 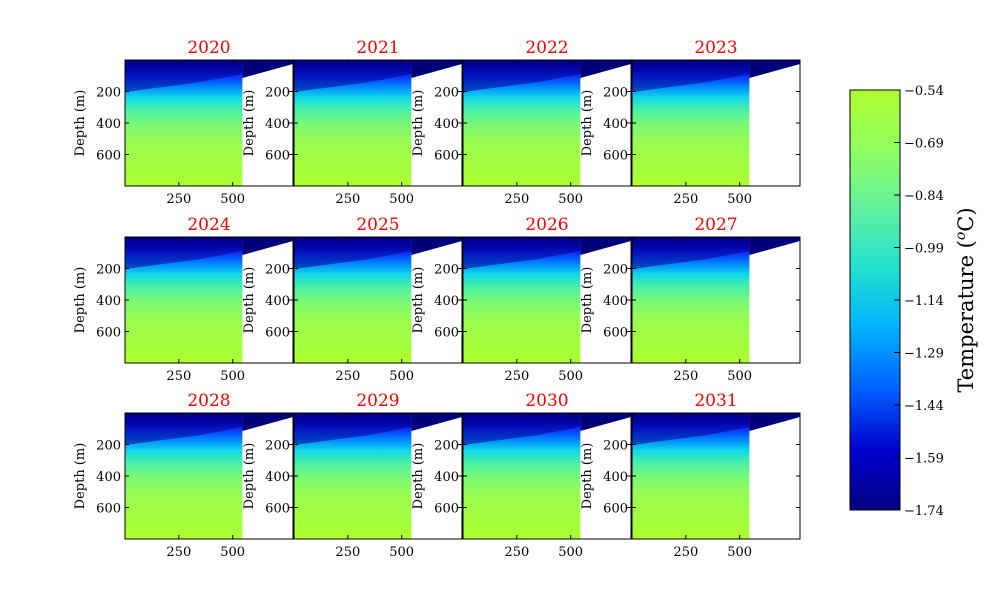 I want to click on panel-2028: 2028 250 500 200 400 600 Depth (m), so click(x=183, y=475).